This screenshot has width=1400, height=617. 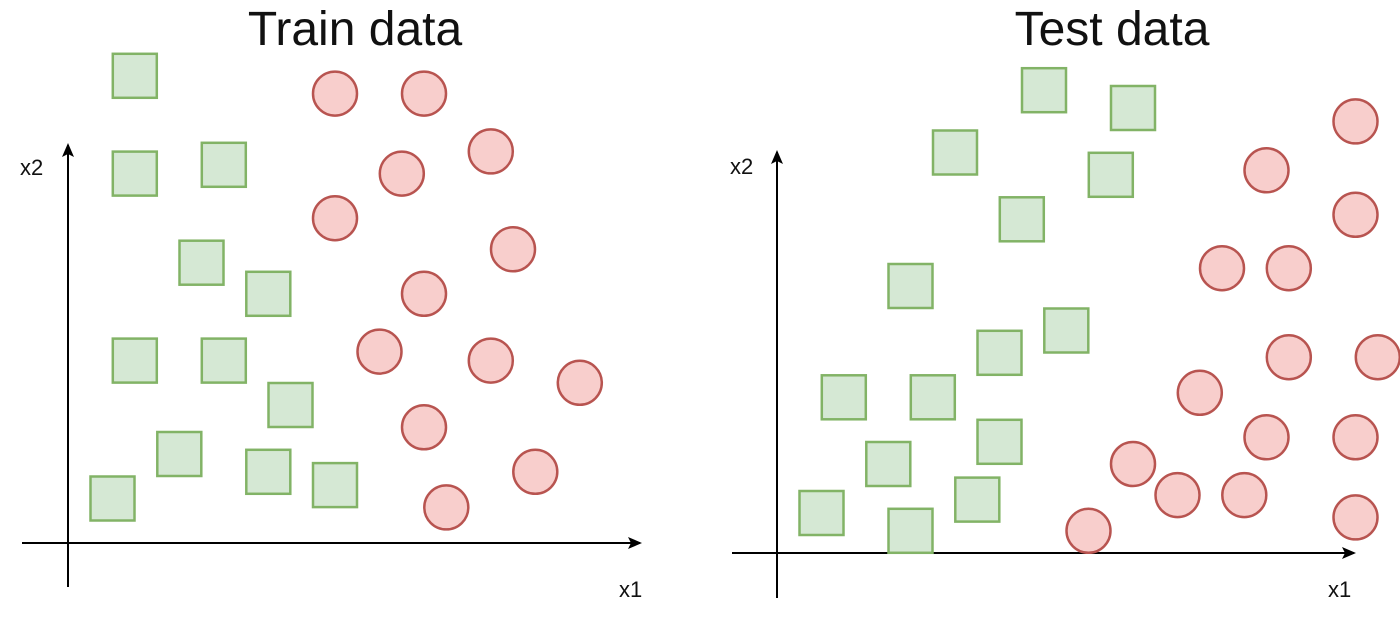 What do you see at coordinates (631, 589) in the screenshot?
I see `train-x-axis-label: x1` at bounding box center [631, 589].